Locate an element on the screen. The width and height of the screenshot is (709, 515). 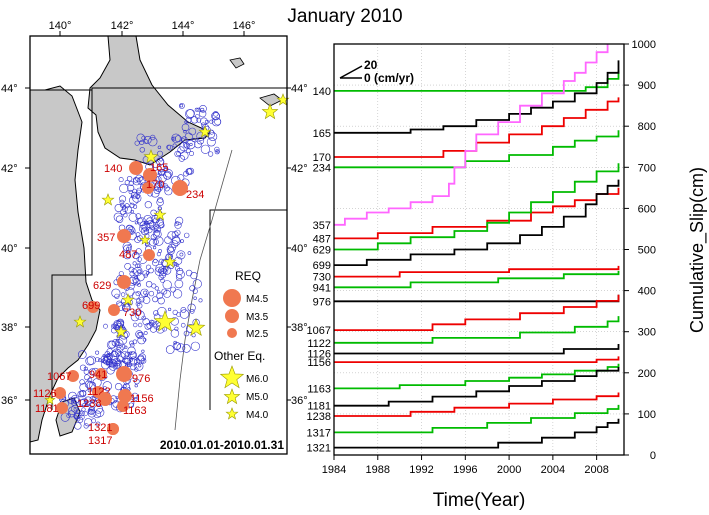
series-label-941: 941 is located at coordinates (322, 288).